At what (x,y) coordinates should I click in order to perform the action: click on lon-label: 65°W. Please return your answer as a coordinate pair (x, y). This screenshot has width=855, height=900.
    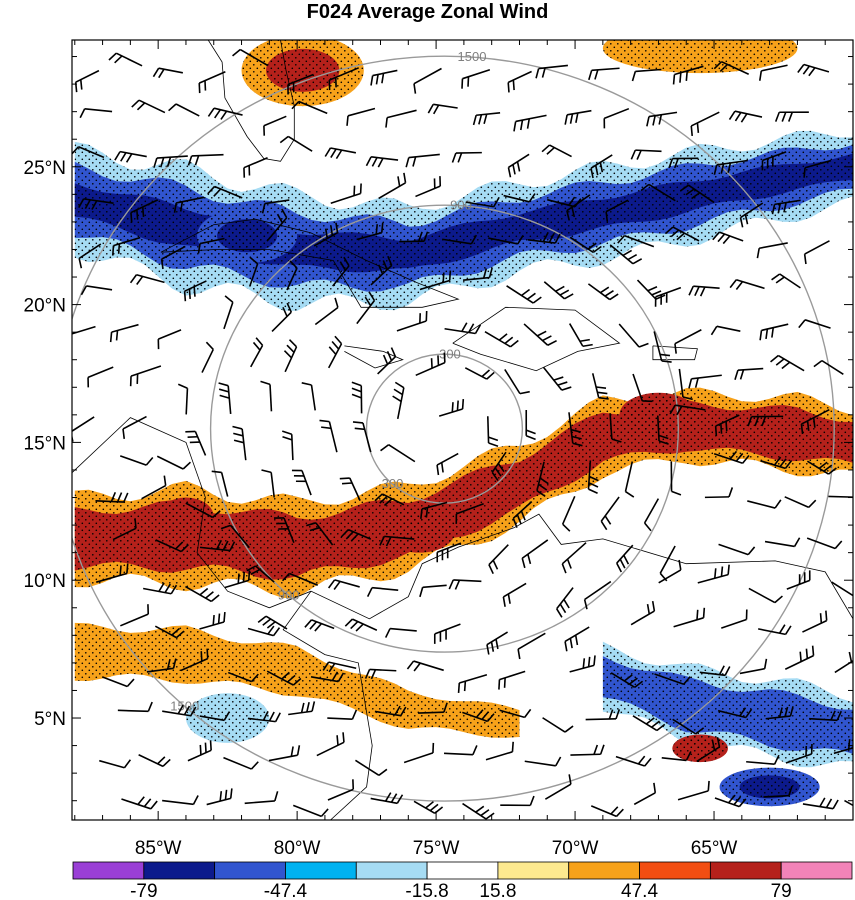
    Looking at the image, I should click on (714, 848).